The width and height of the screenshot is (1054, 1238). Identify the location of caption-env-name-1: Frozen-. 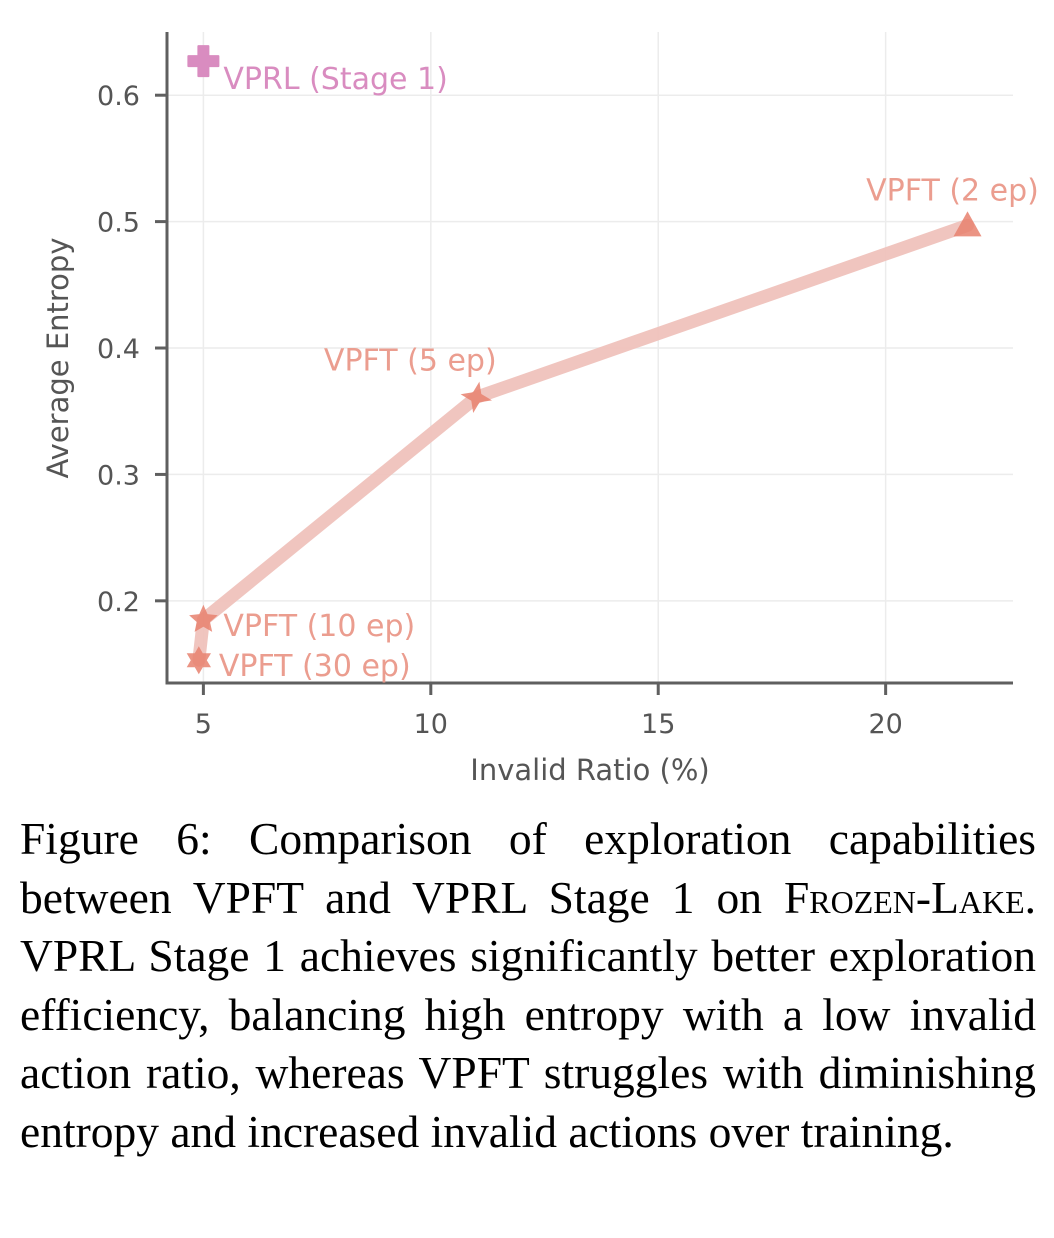
(857, 897).